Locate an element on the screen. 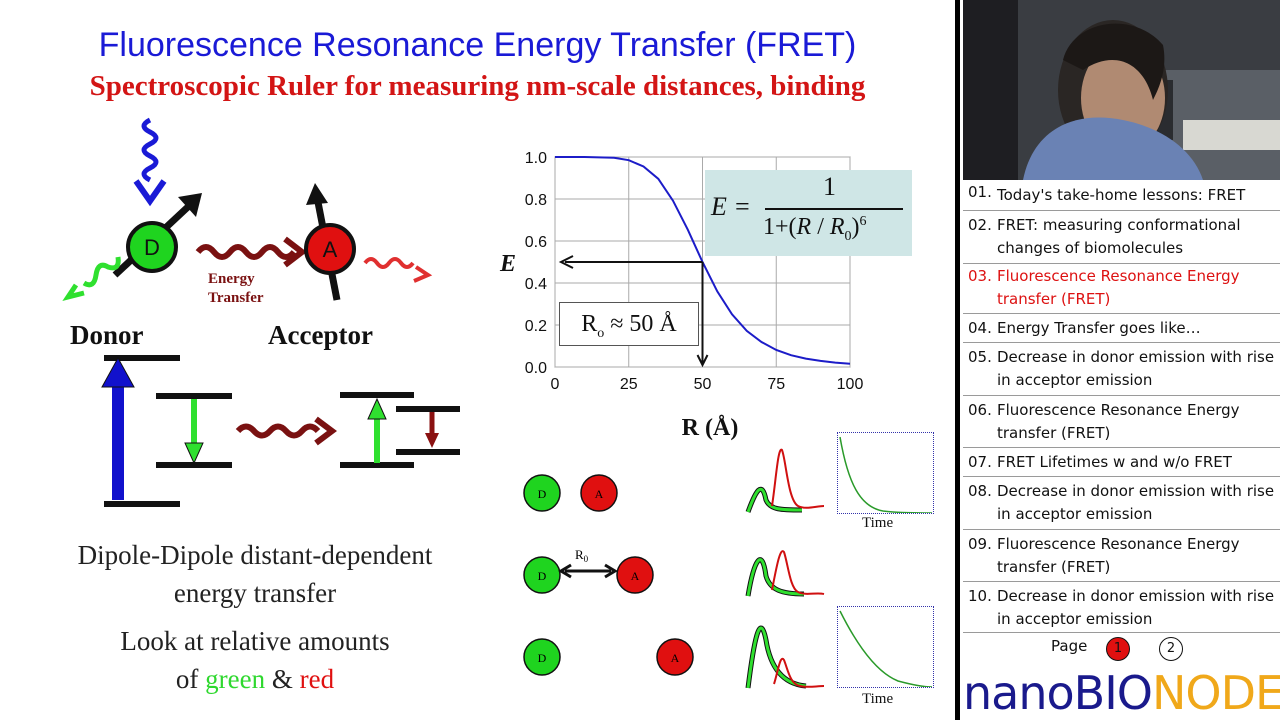  pagination: Page 1 2 is located at coordinates (1121, 650).